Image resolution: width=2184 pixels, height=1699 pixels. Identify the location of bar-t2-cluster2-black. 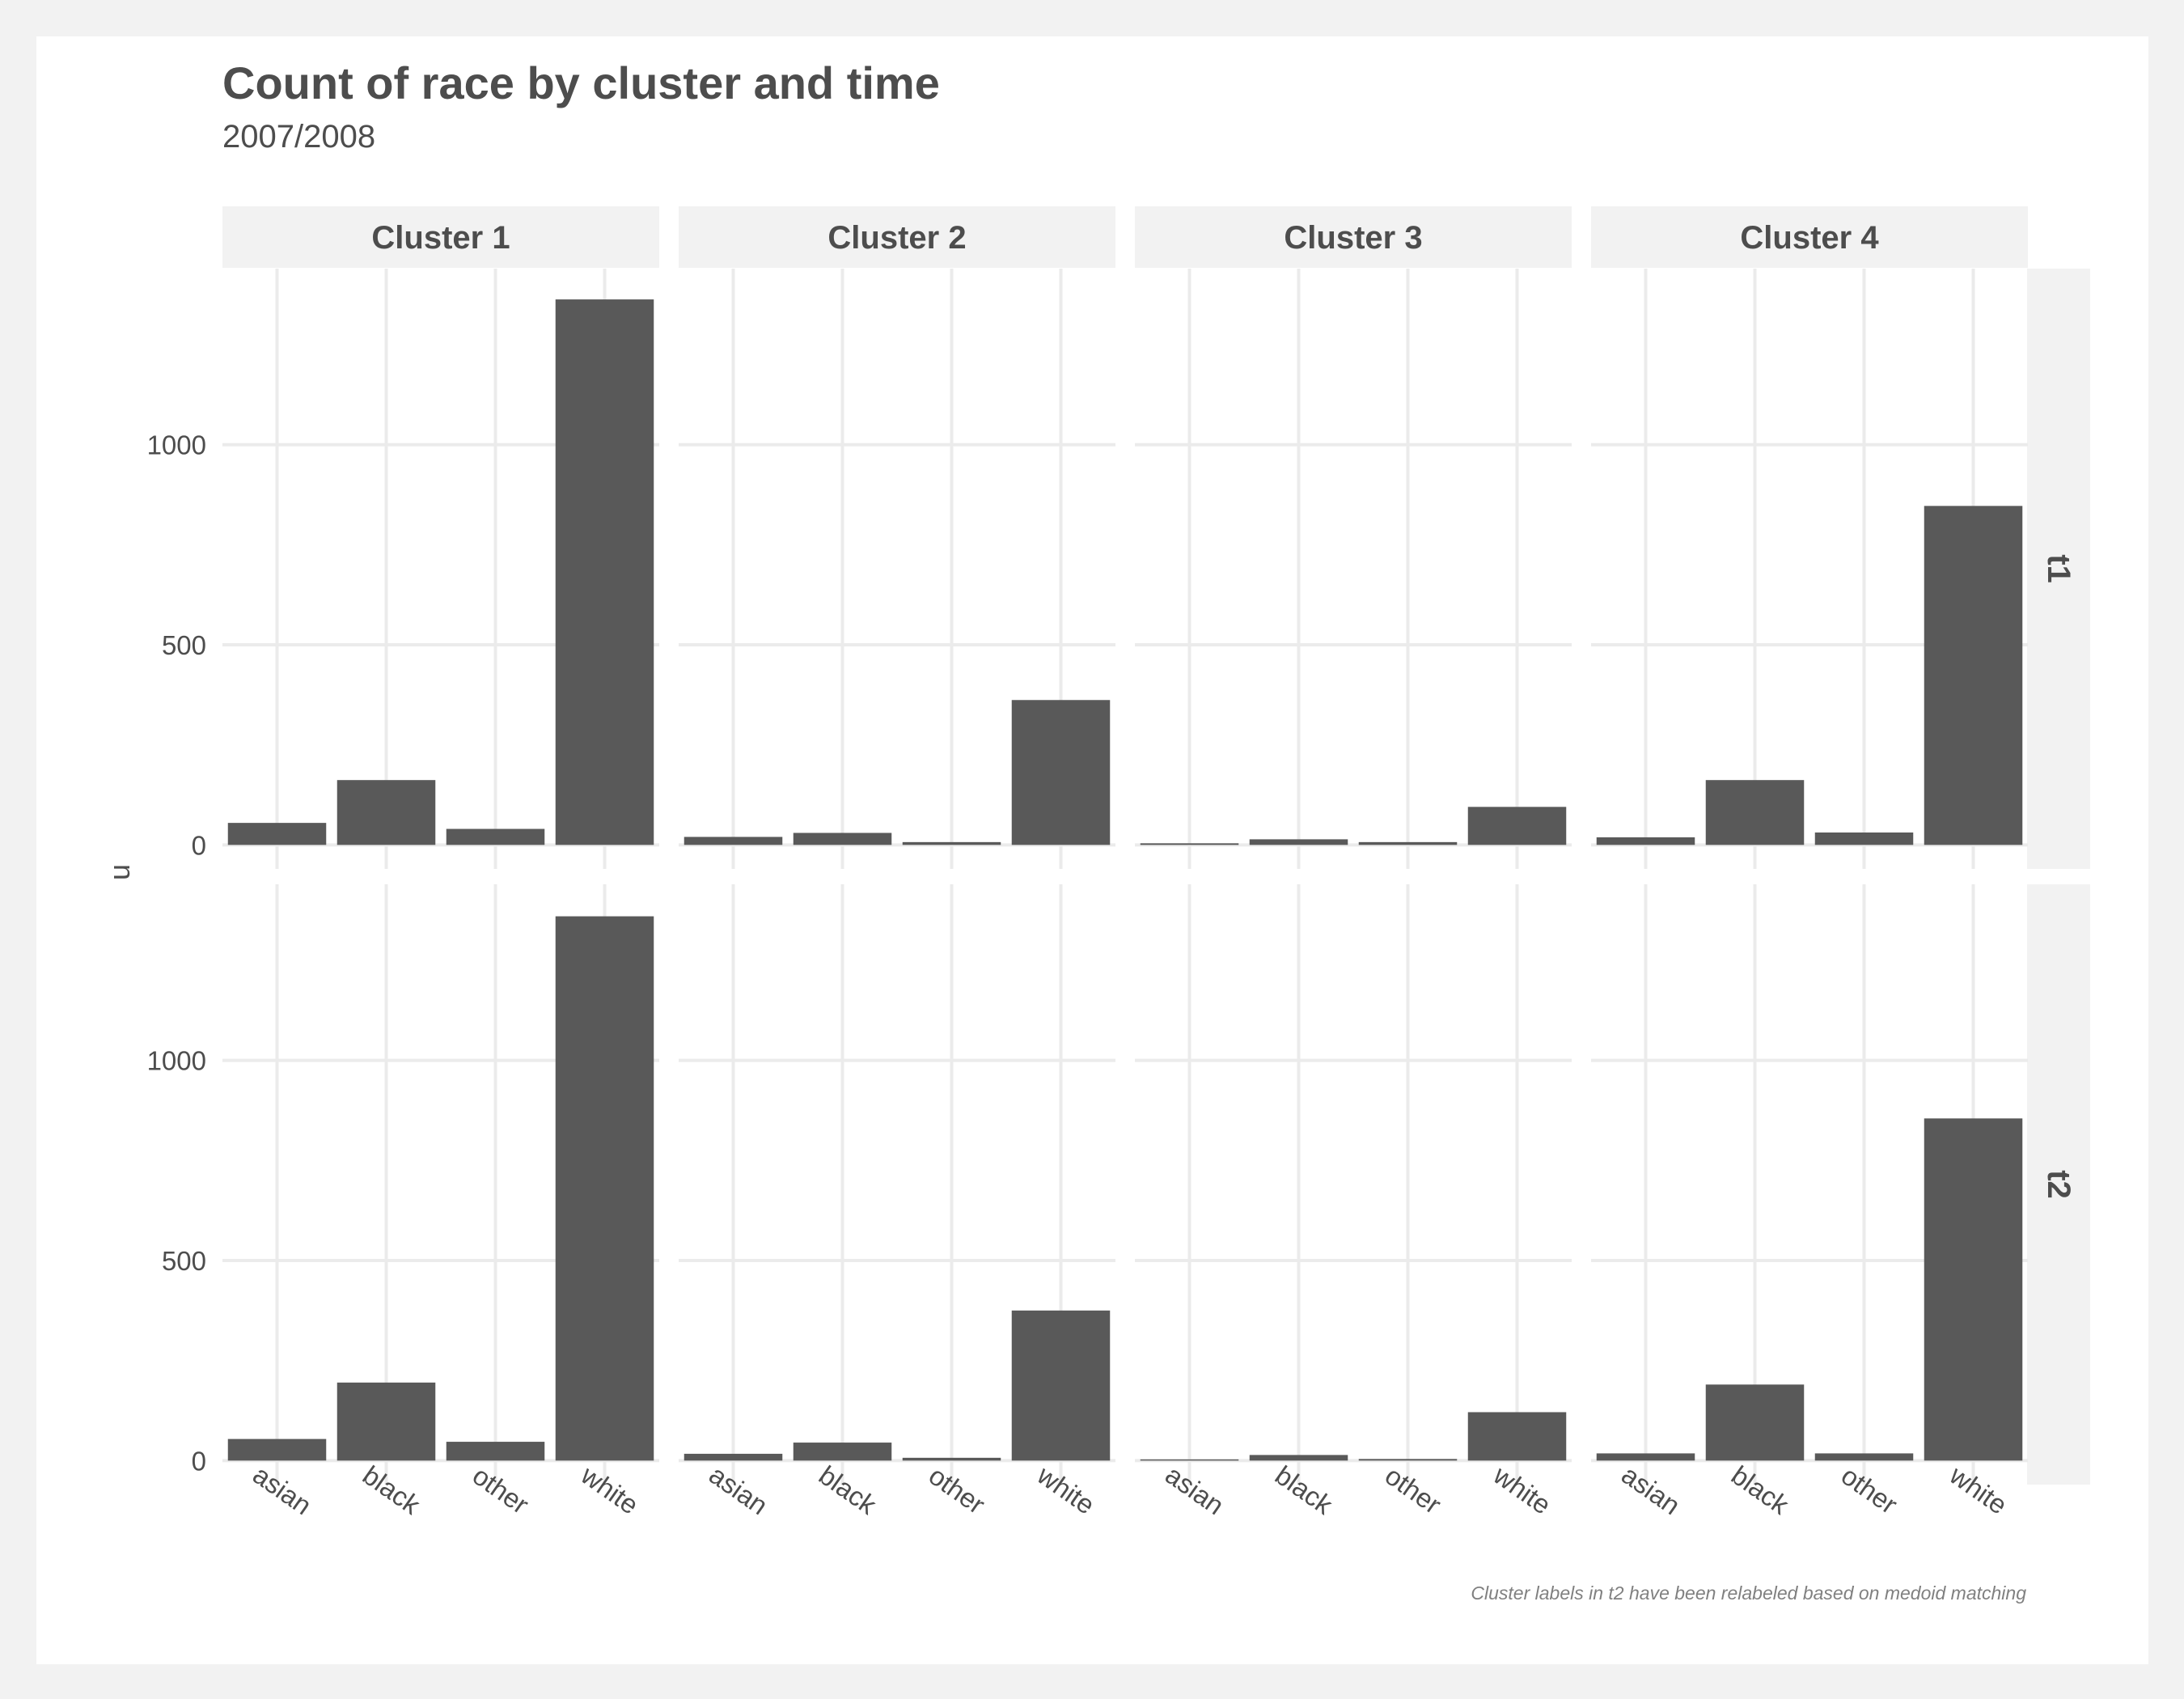
(843, 1452).